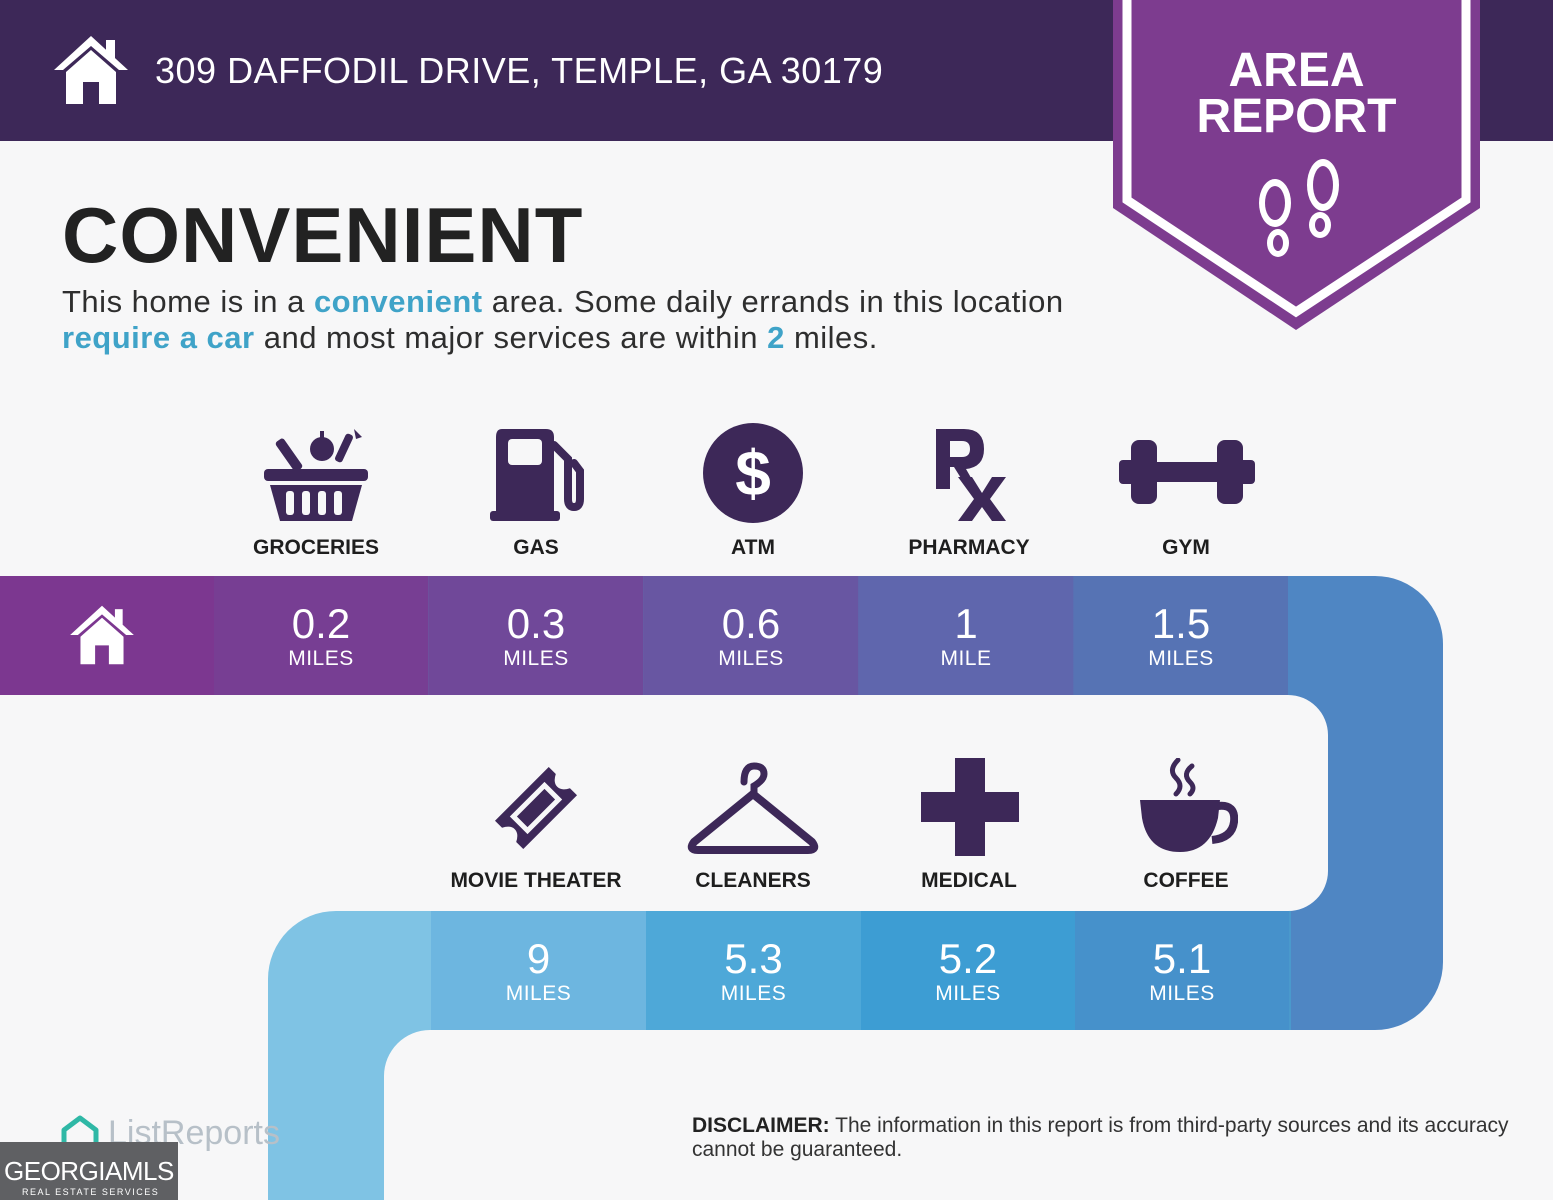 Image resolution: width=1553 pixels, height=1200 pixels. What do you see at coordinates (536, 880) in the screenshot?
I see `movie-theater-label: MOVIE THEATER` at bounding box center [536, 880].